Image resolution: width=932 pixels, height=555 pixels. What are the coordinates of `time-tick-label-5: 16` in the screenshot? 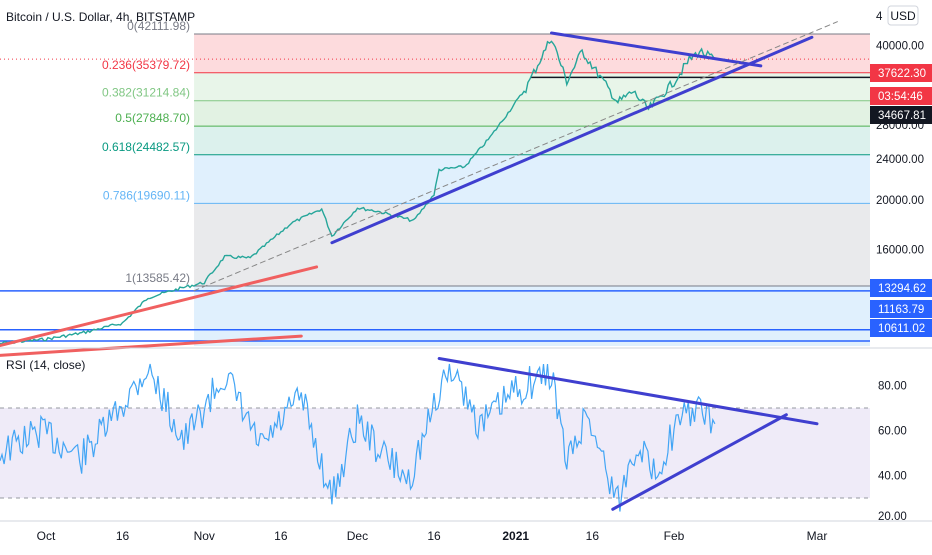 It's located at (434, 536).